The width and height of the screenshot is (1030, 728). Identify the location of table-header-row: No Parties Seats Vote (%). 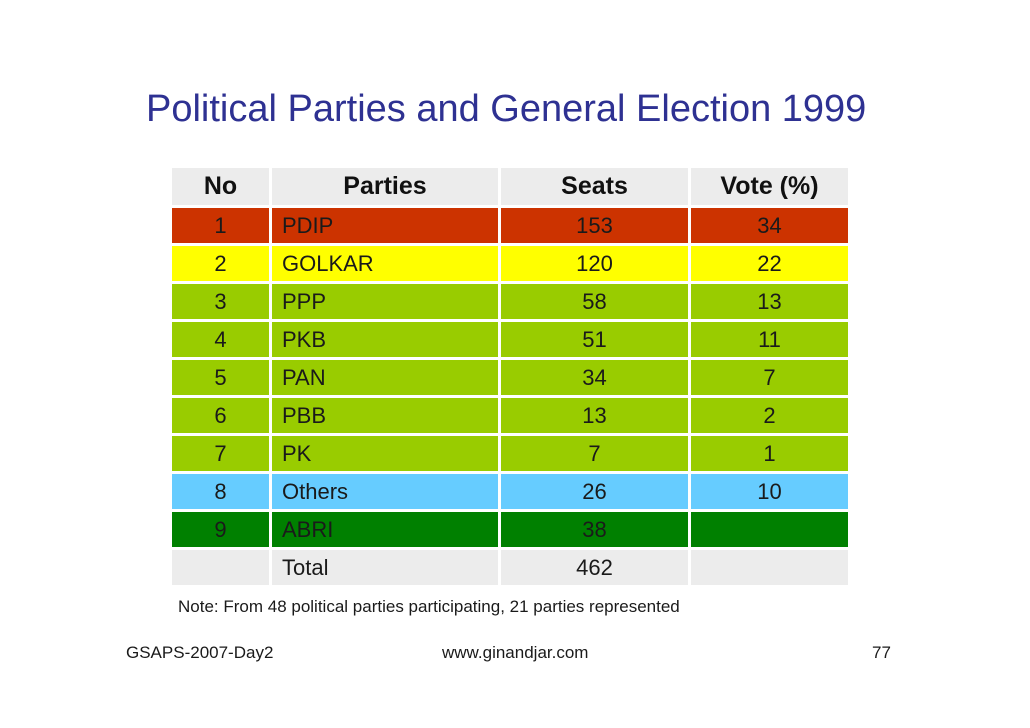
(510, 186).